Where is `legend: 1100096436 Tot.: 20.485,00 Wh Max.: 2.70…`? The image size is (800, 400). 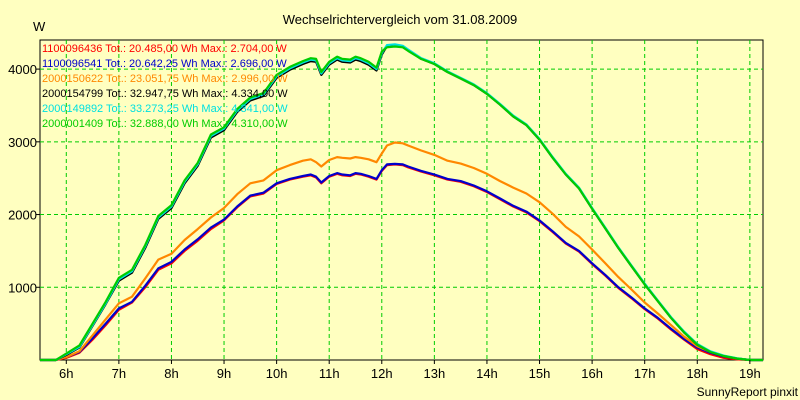
legend: 1100096436 Tot.: 20.485,00 Wh Max.: 2.70… is located at coordinates (165, 86).